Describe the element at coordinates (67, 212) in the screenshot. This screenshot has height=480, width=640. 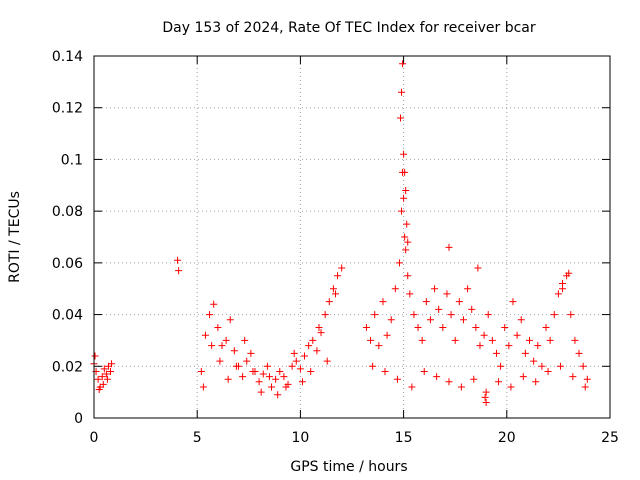
I see `y-tick-label: 0.08` at that location.